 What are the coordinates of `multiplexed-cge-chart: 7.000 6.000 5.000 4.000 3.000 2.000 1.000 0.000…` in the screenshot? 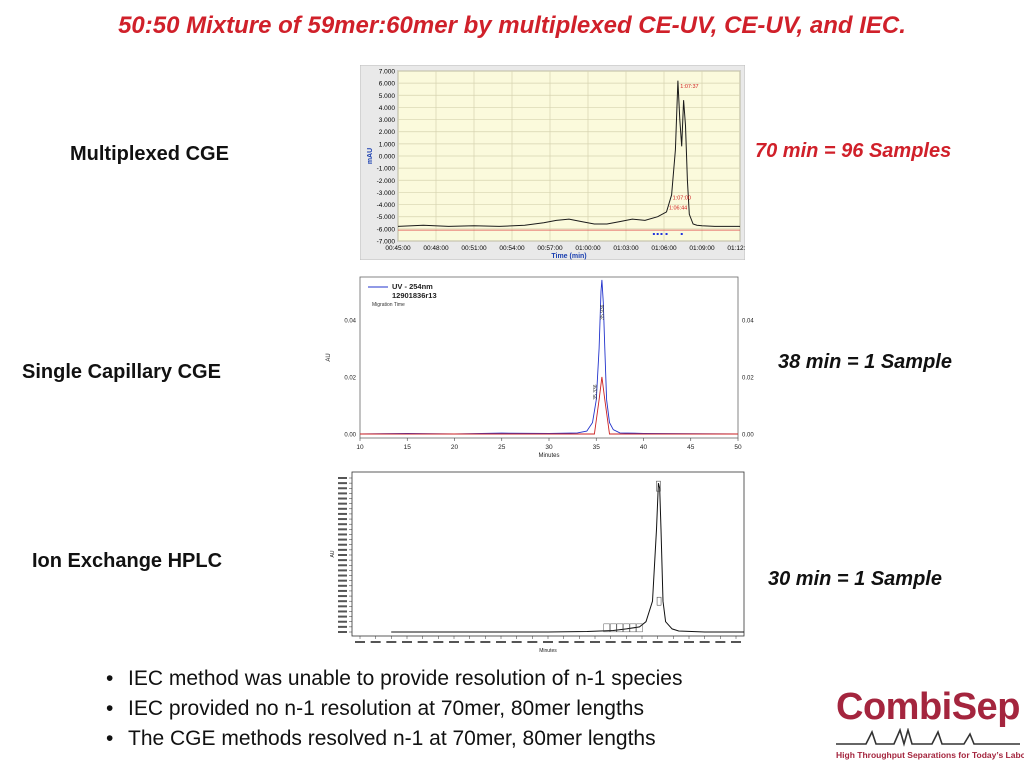 It's located at (552, 162).